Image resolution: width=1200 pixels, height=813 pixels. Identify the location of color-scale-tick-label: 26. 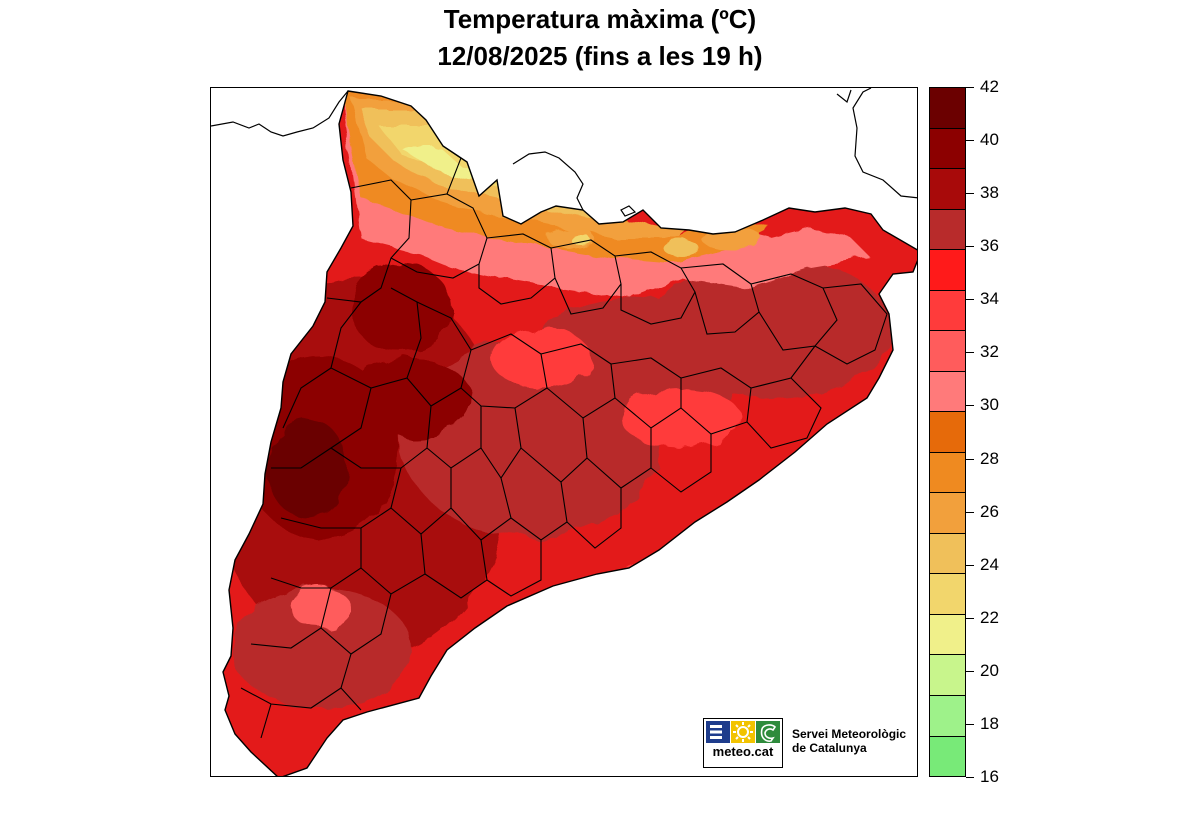
(989, 511).